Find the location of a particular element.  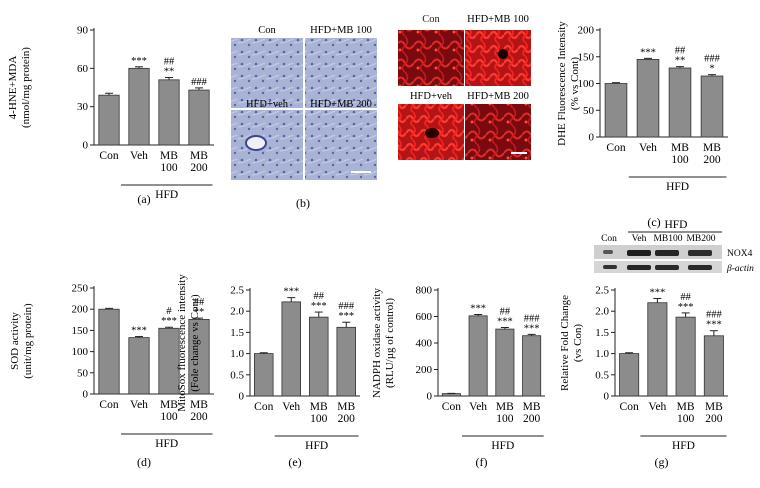

panel-label: (c) is located at coordinates (653, 222).